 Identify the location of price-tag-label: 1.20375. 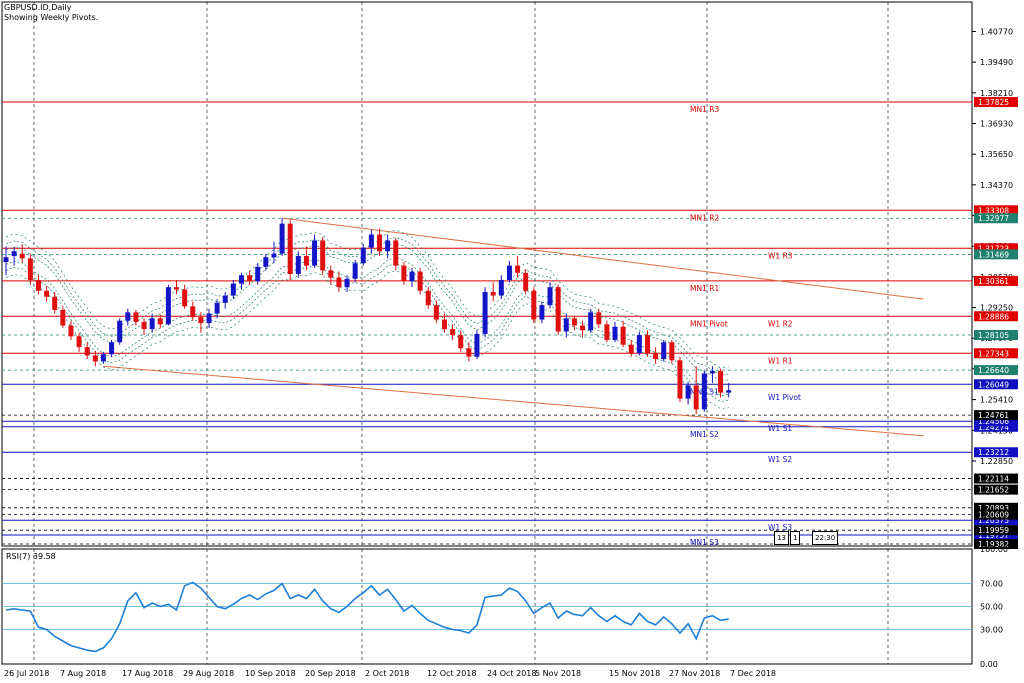
(993, 520).